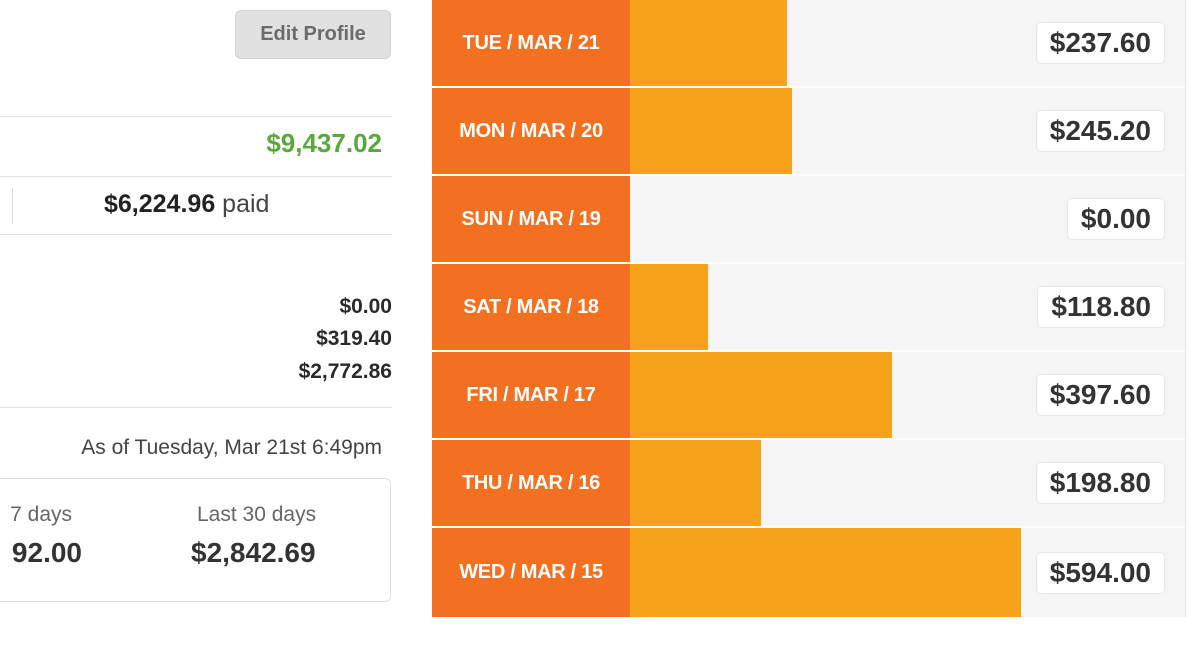  I want to click on breakdown-value: $319.40, so click(354, 338).